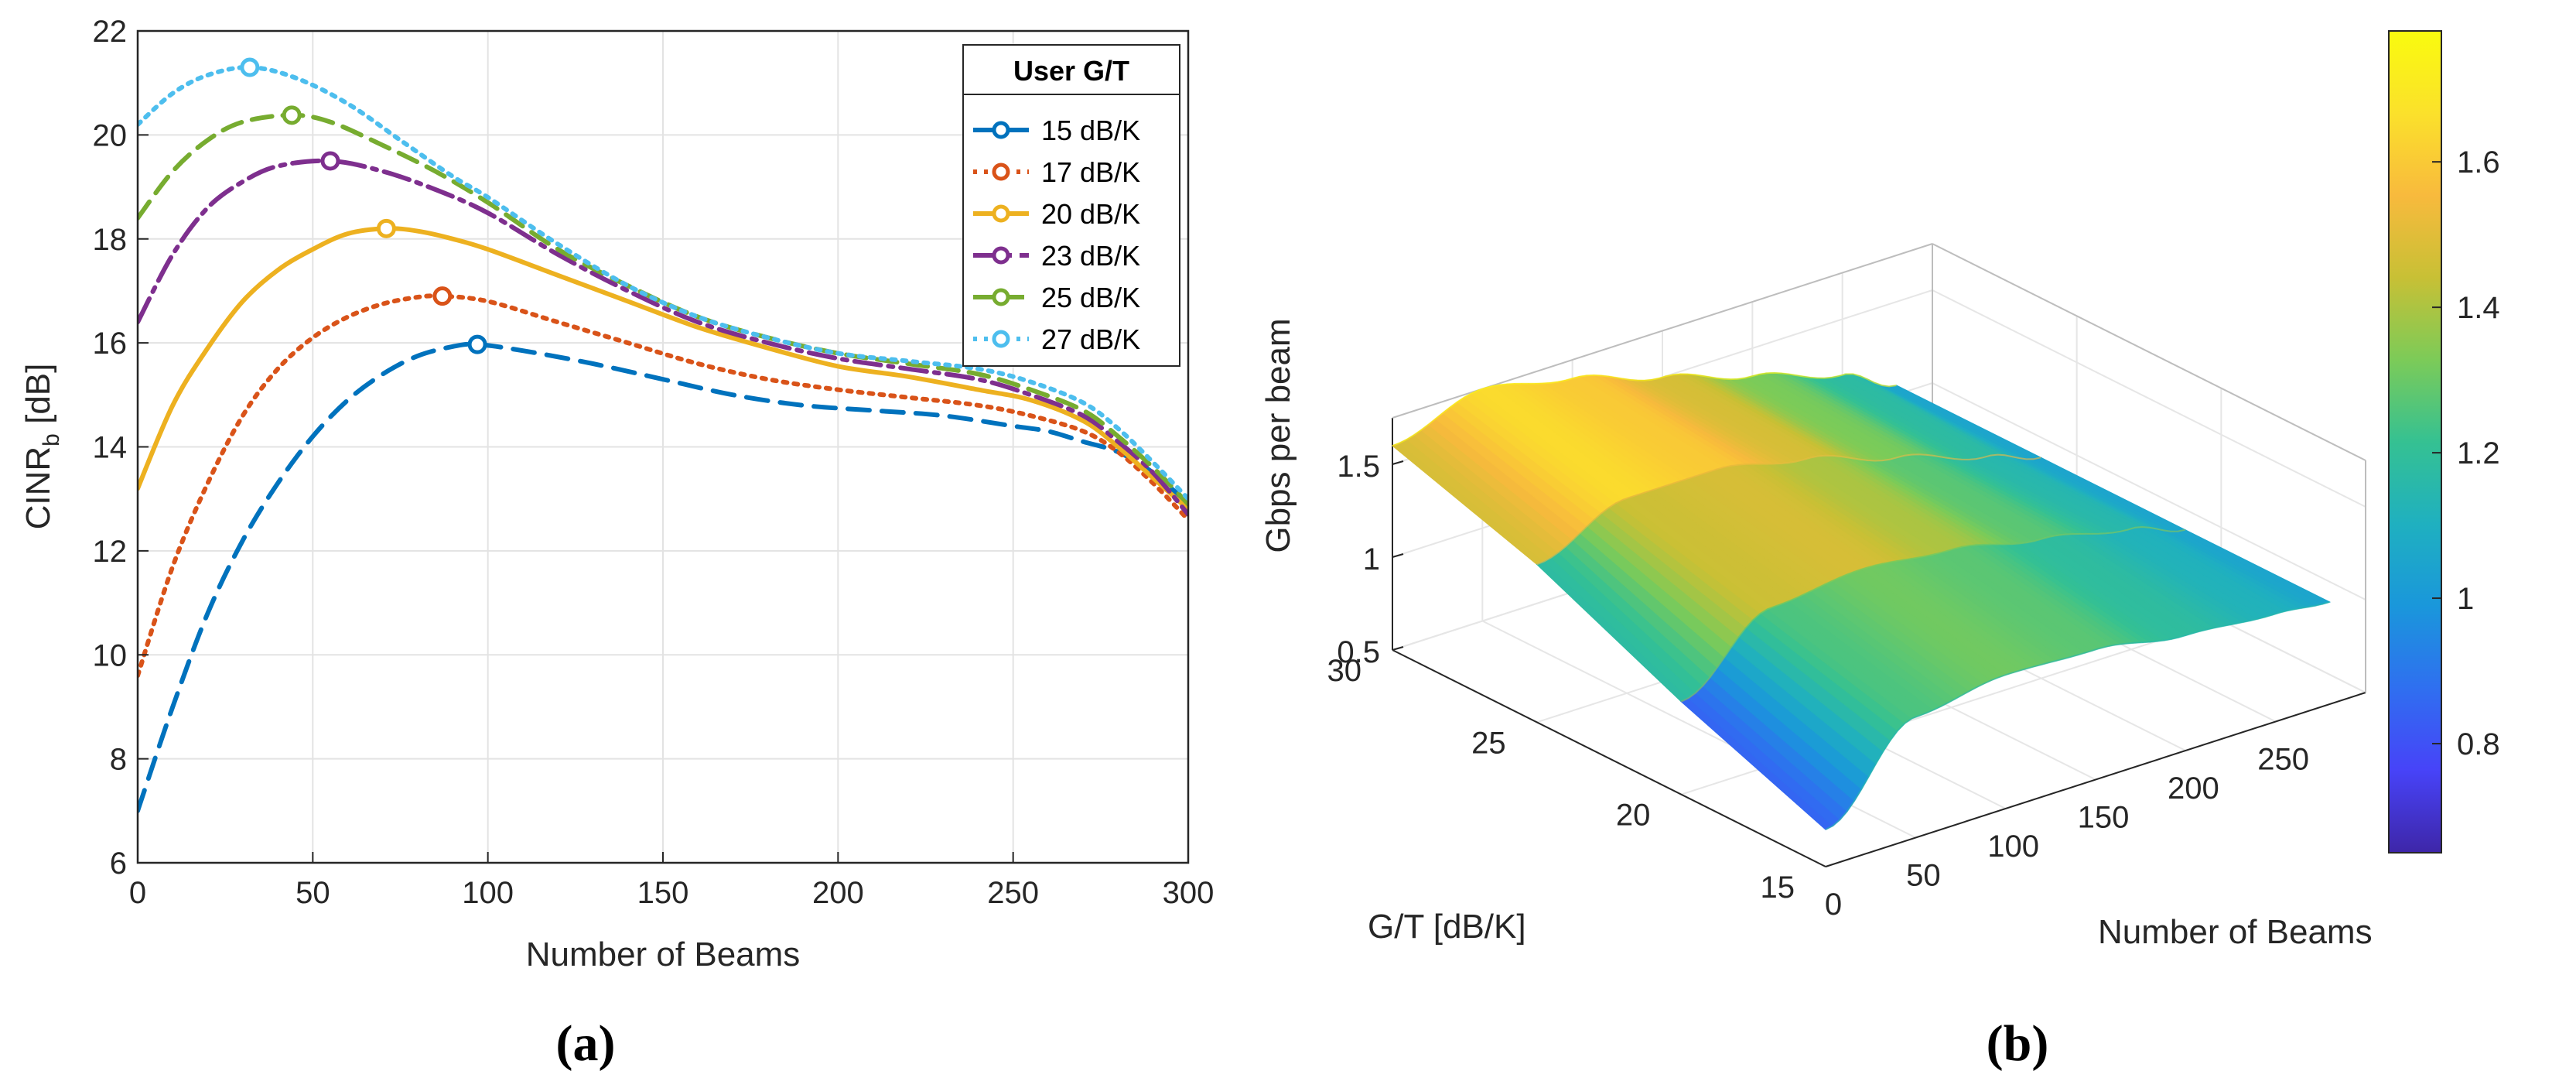 This screenshot has width=2576, height=1081. Describe the element at coordinates (1488, 743) in the screenshot. I see `gt-tick-label: 25` at that location.